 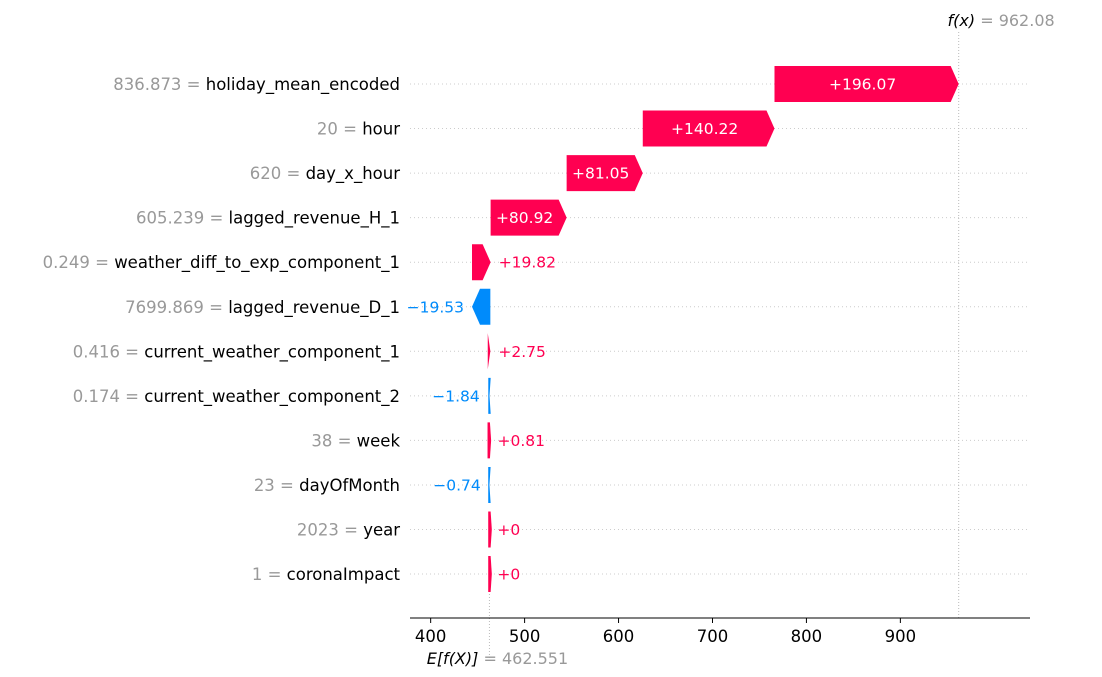 I want to click on x-tick-label: 400, so click(x=431, y=636).